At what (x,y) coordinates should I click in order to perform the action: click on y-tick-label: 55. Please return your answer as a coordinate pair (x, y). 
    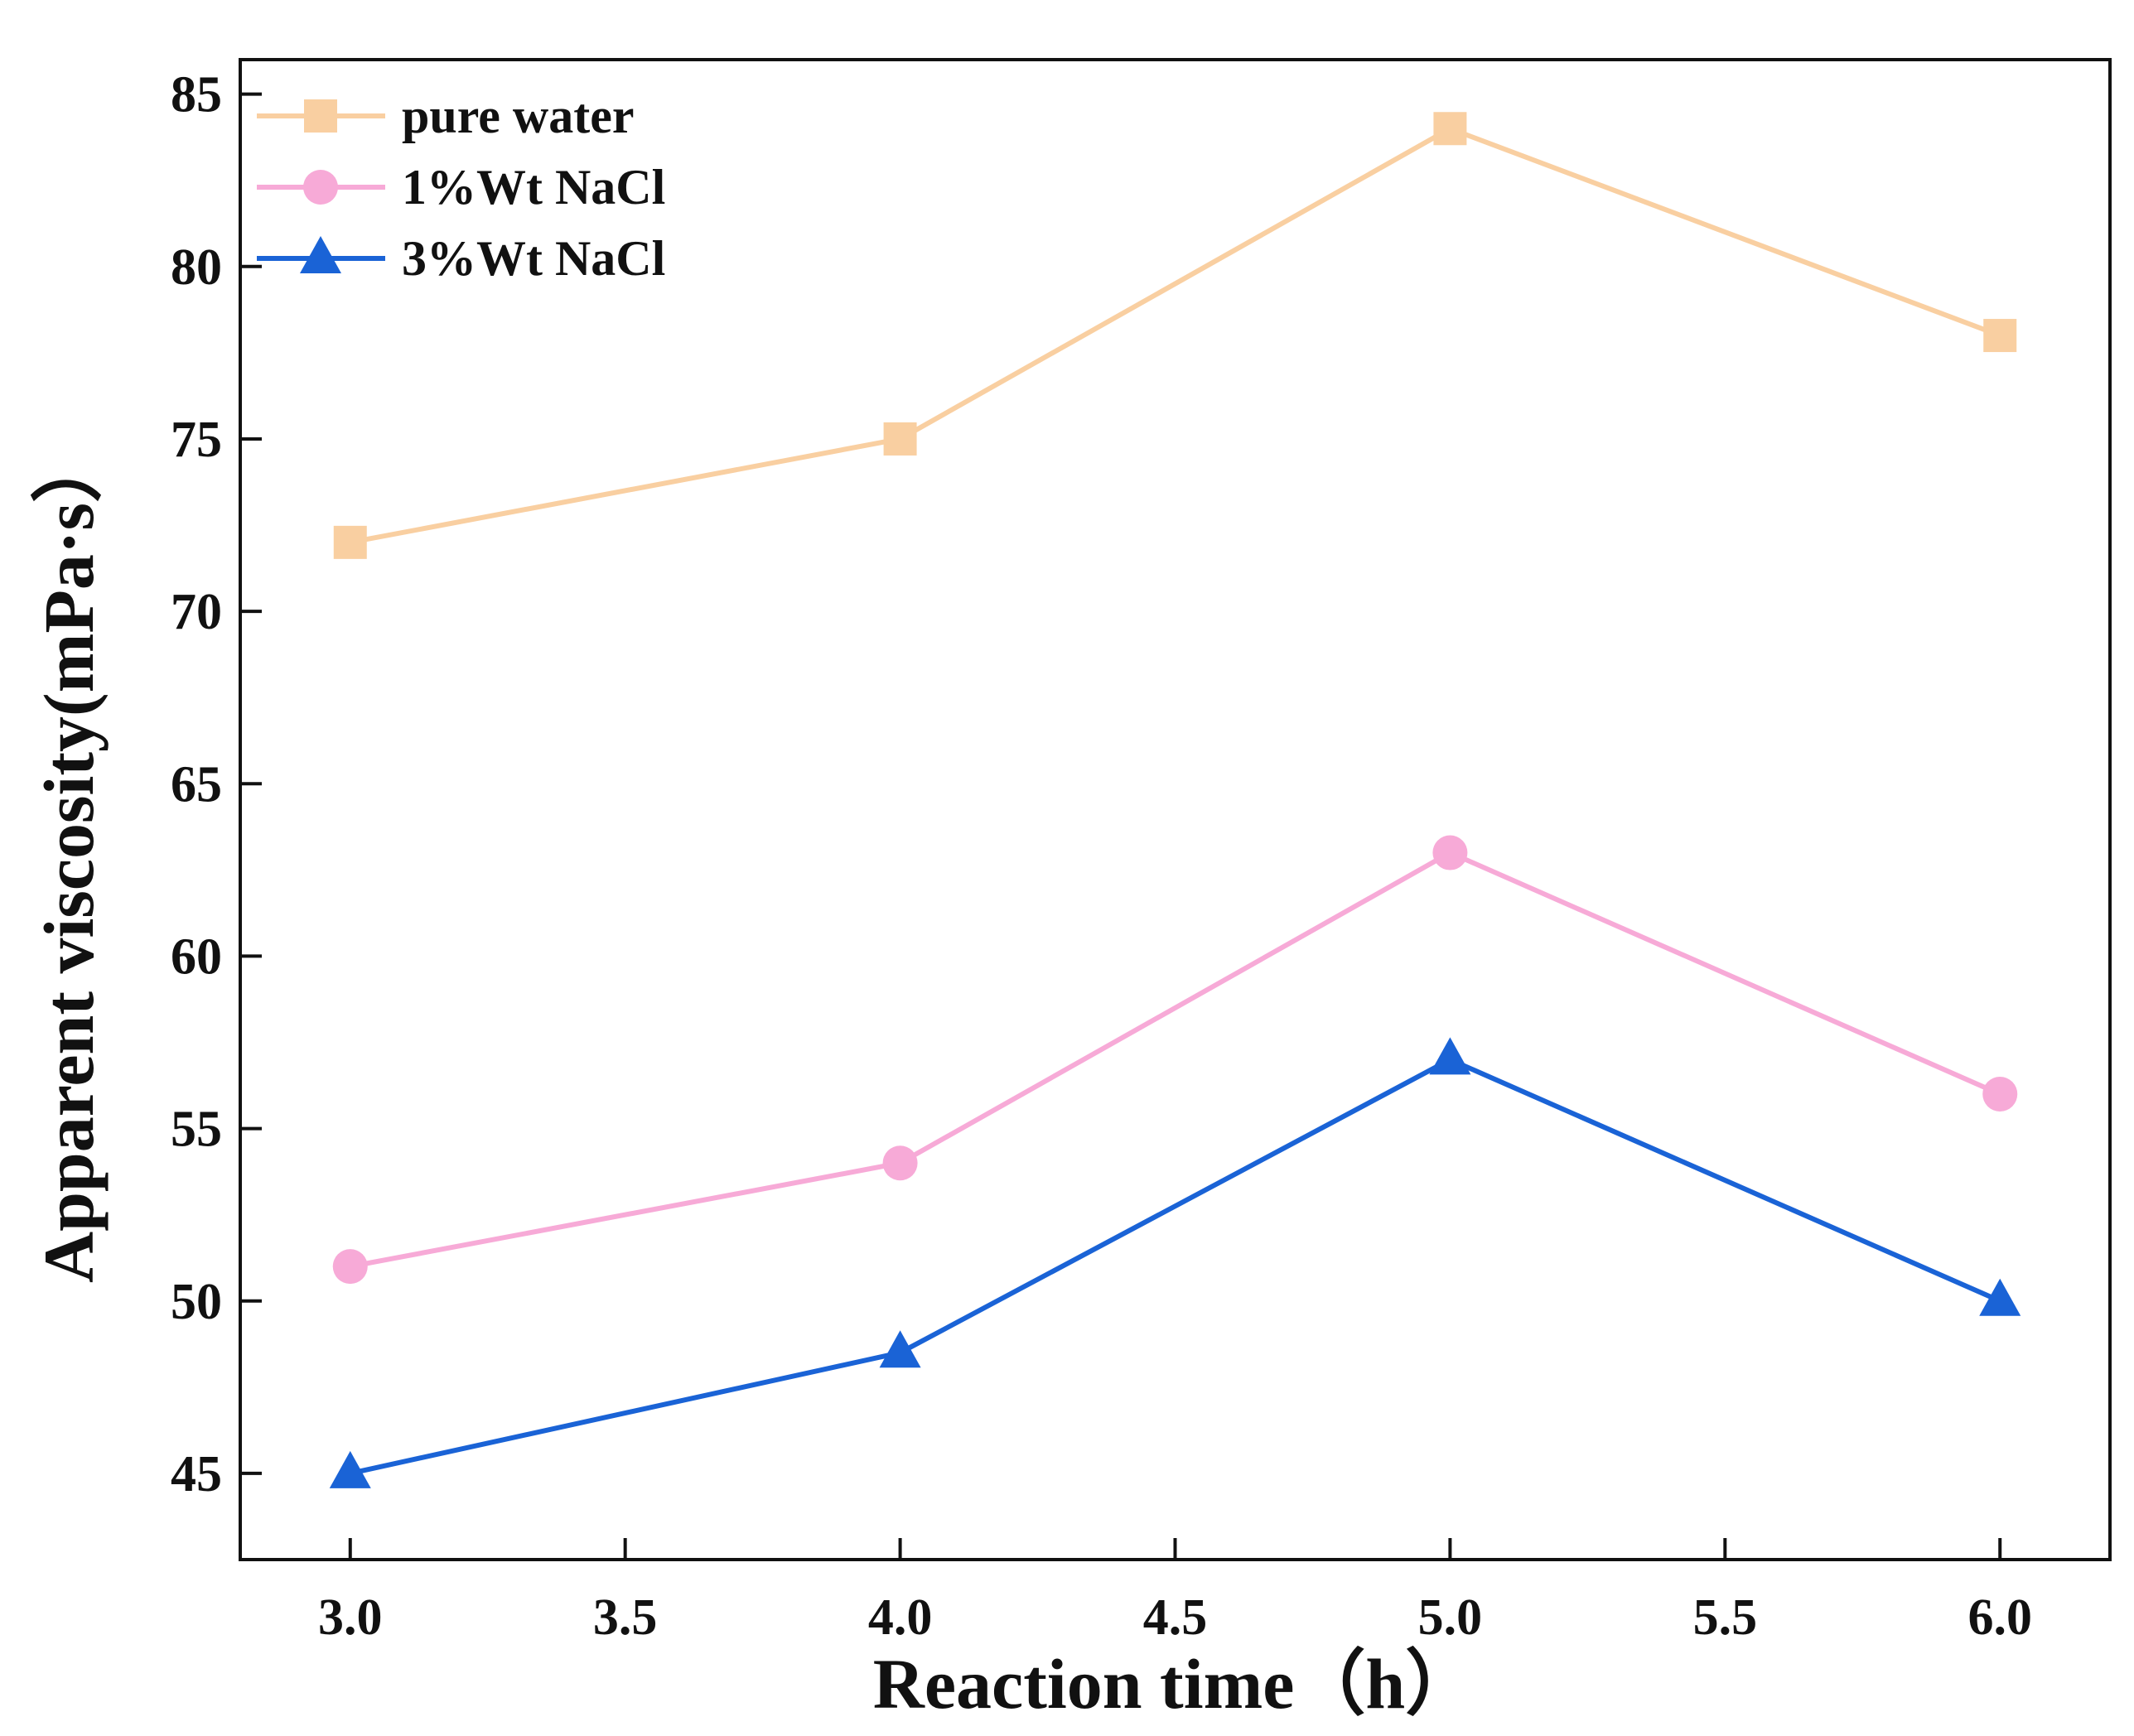
    Looking at the image, I should click on (196, 1130).